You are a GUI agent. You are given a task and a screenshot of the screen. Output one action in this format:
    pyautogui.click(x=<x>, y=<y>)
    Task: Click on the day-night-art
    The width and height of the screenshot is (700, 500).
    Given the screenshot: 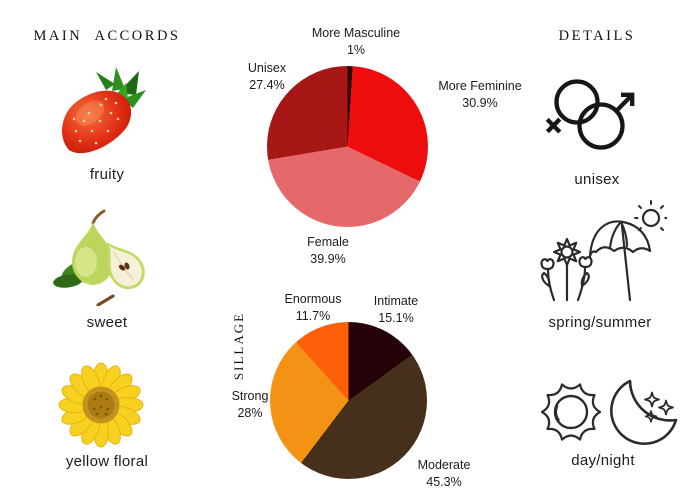 What is the action you would take?
    pyautogui.click(x=609, y=412)
    